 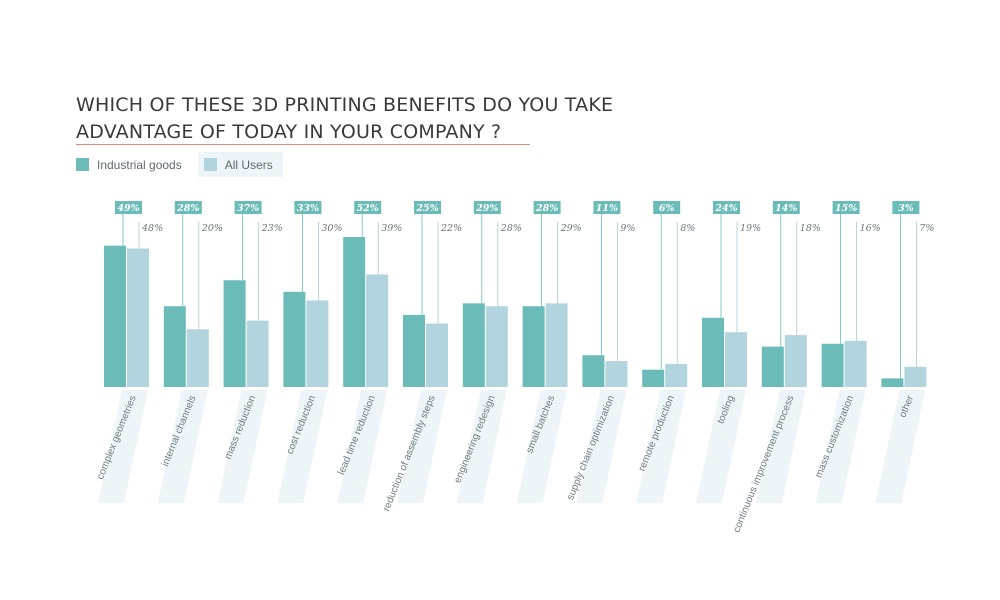 What do you see at coordinates (139, 164) in the screenshot?
I see `legend-label-industrial-goods: Industrial goods` at bounding box center [139, 164].